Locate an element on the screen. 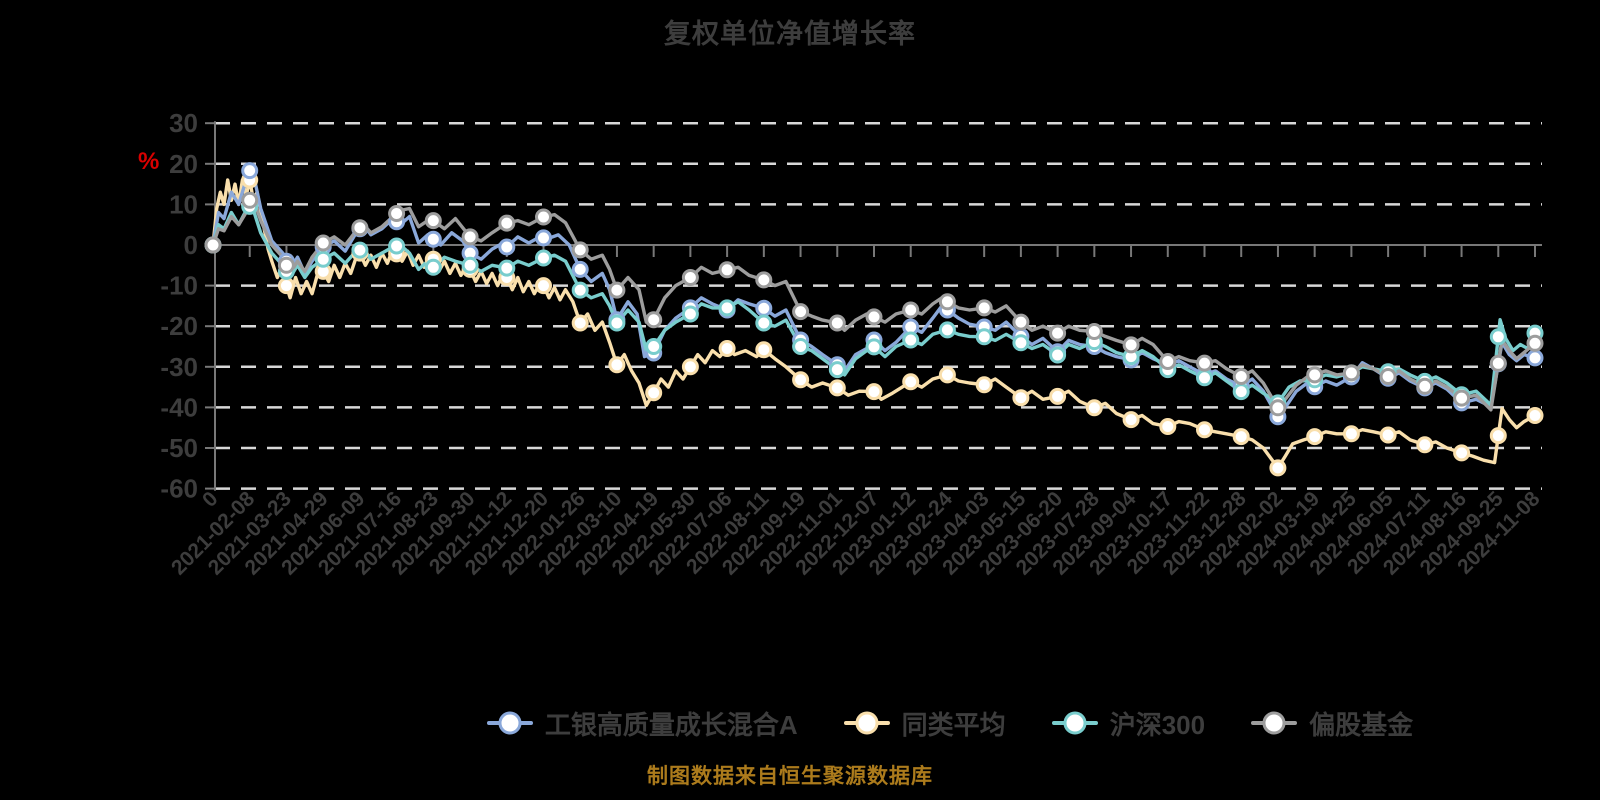  y-tick-label: -40 is located at coordinates (179, 407).